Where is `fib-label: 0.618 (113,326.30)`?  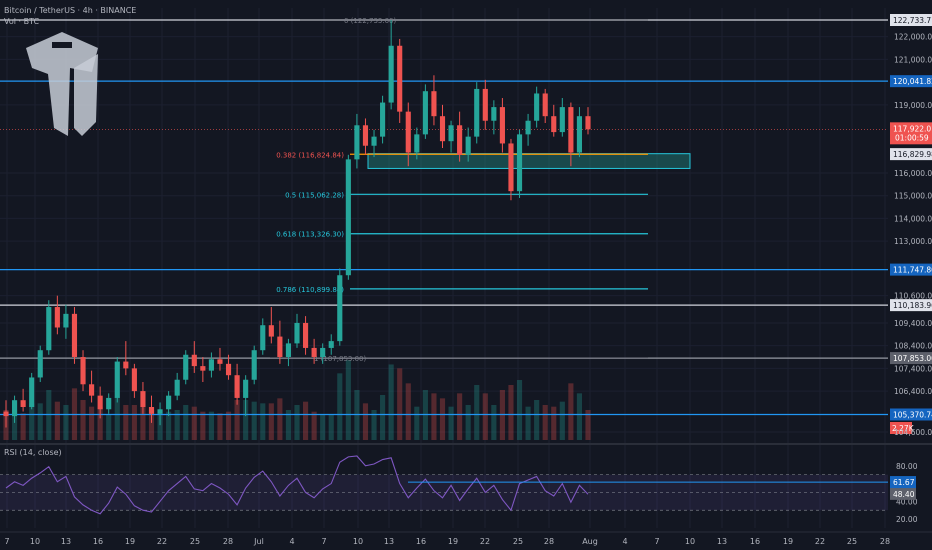 fib-label: 0.618 (113,326.30) is located at coordinates (310, 235).